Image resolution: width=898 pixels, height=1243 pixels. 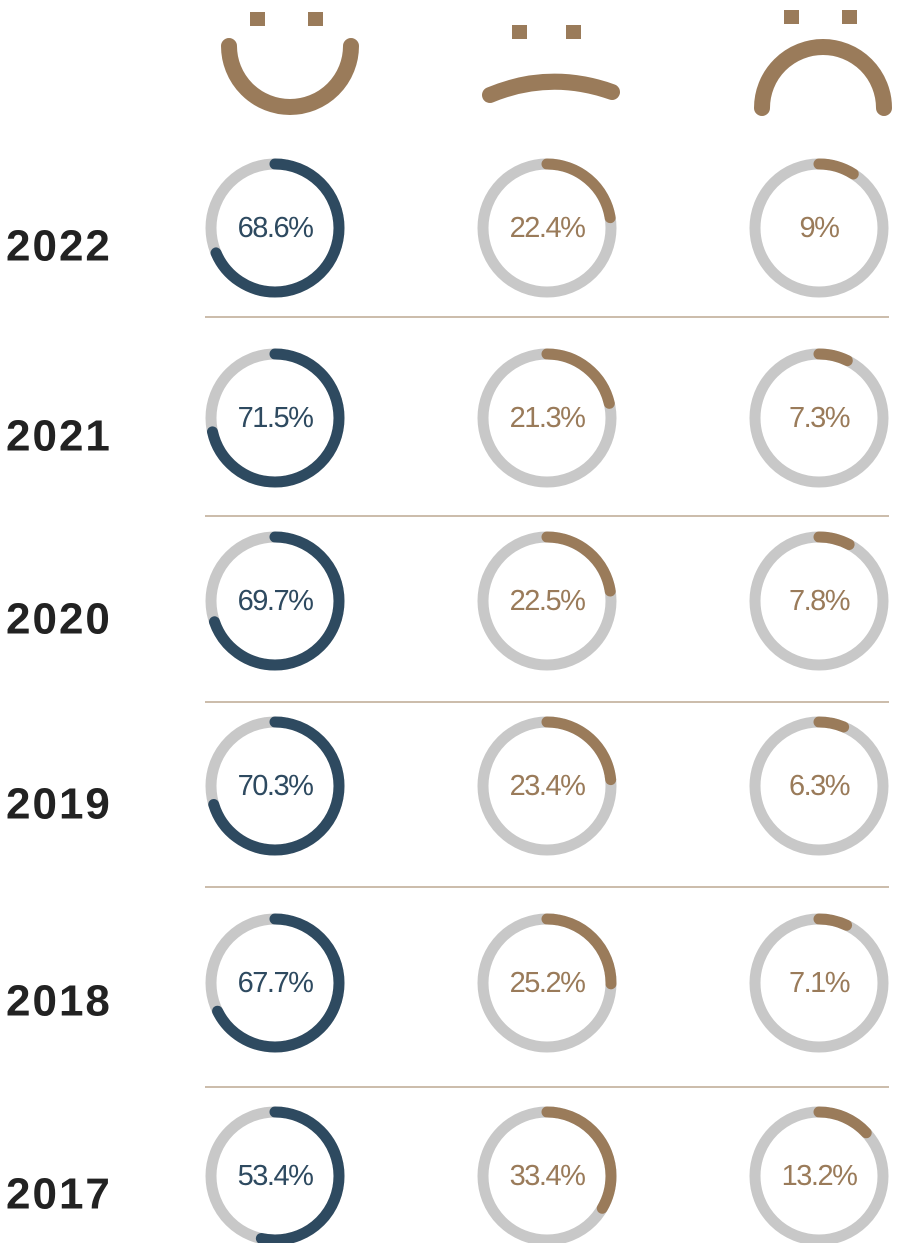 I want to click on year-label: 2019, so click(x=59, y=804).